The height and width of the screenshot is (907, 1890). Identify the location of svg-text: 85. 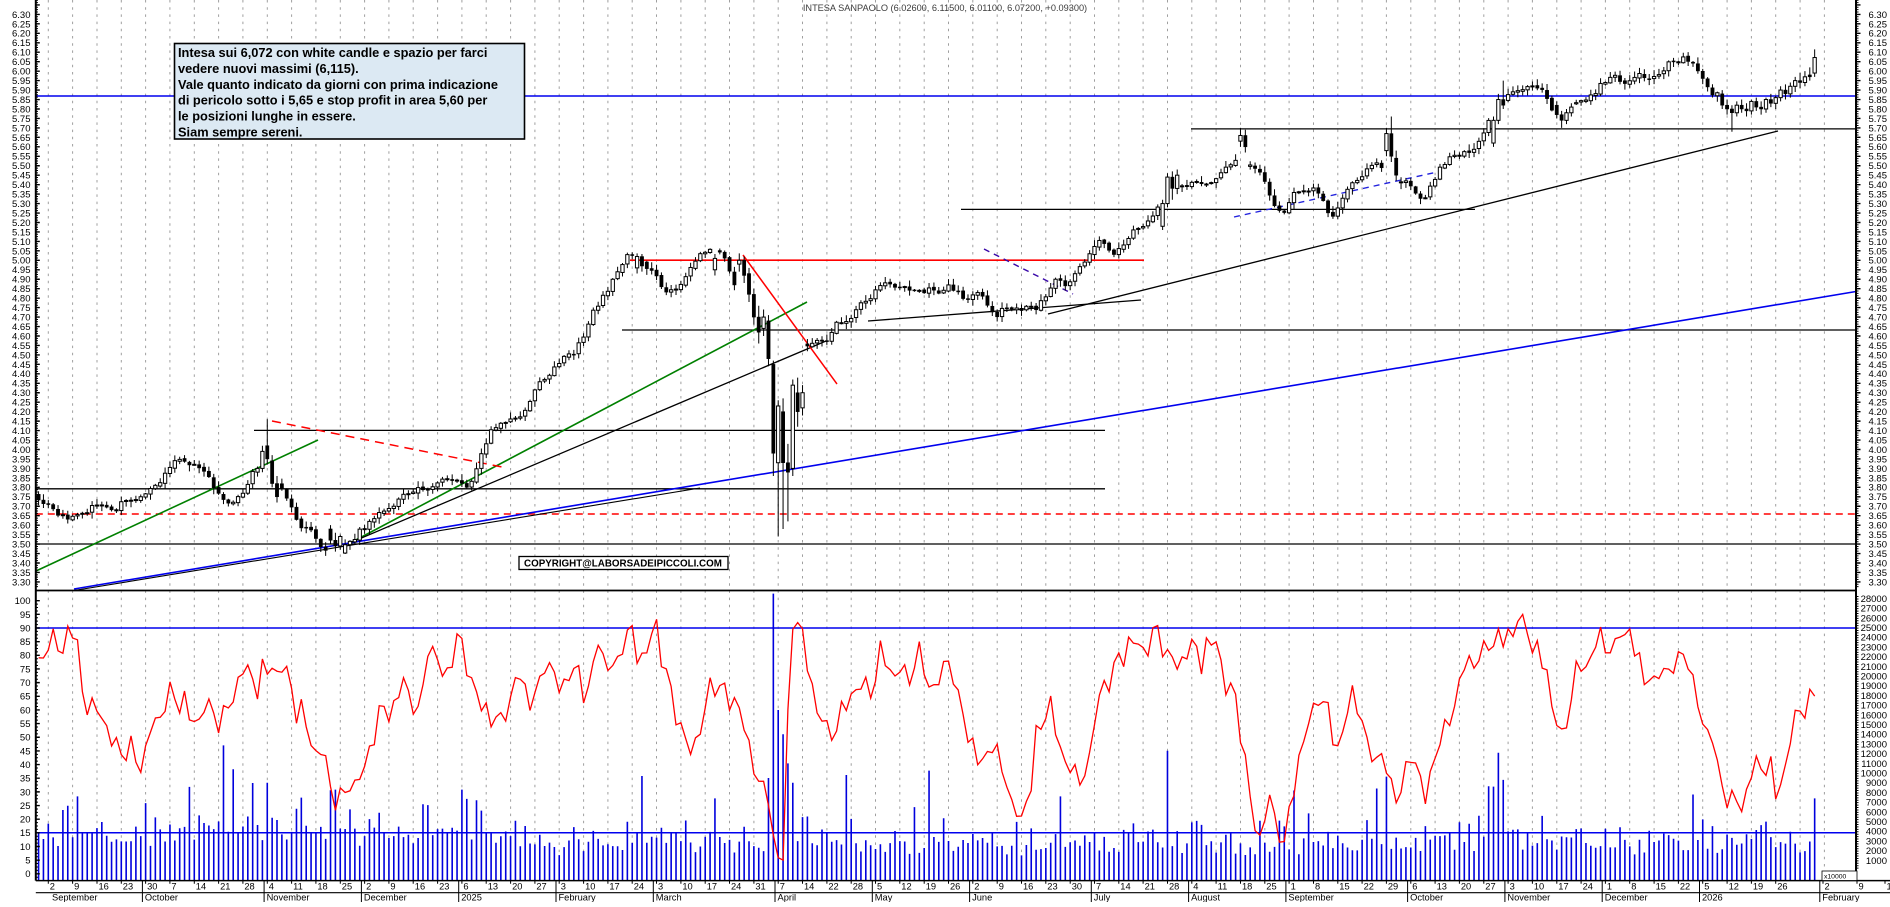
(25, 642).